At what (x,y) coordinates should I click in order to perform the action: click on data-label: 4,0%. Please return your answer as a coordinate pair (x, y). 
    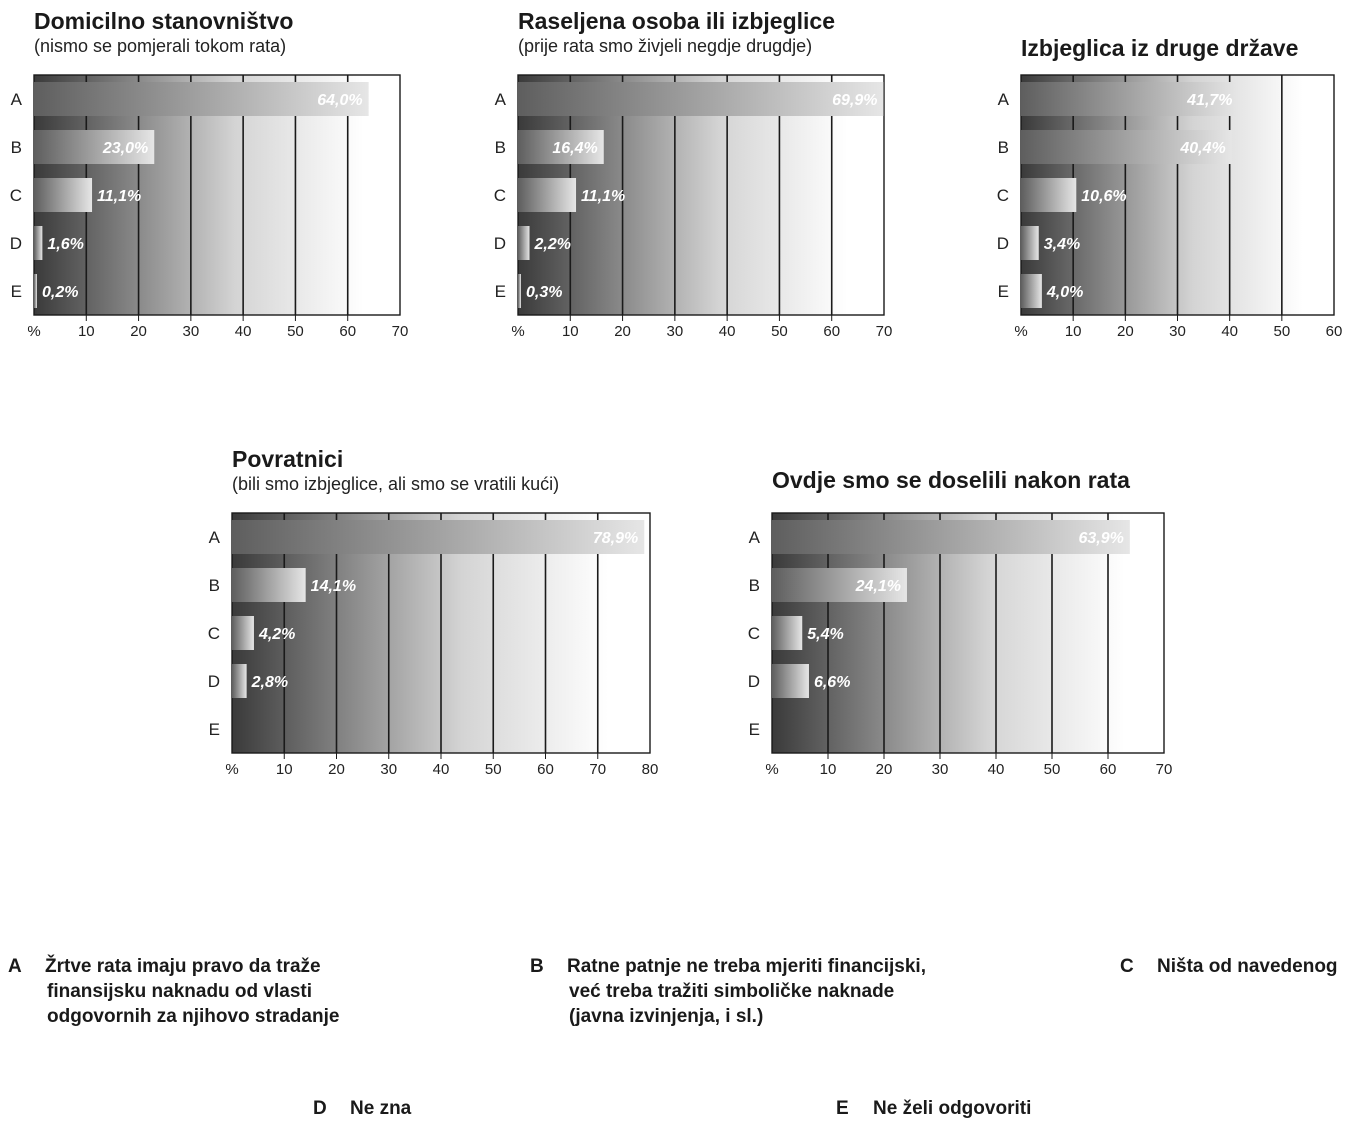
    Looking at the image, I should click on (1064, 292).